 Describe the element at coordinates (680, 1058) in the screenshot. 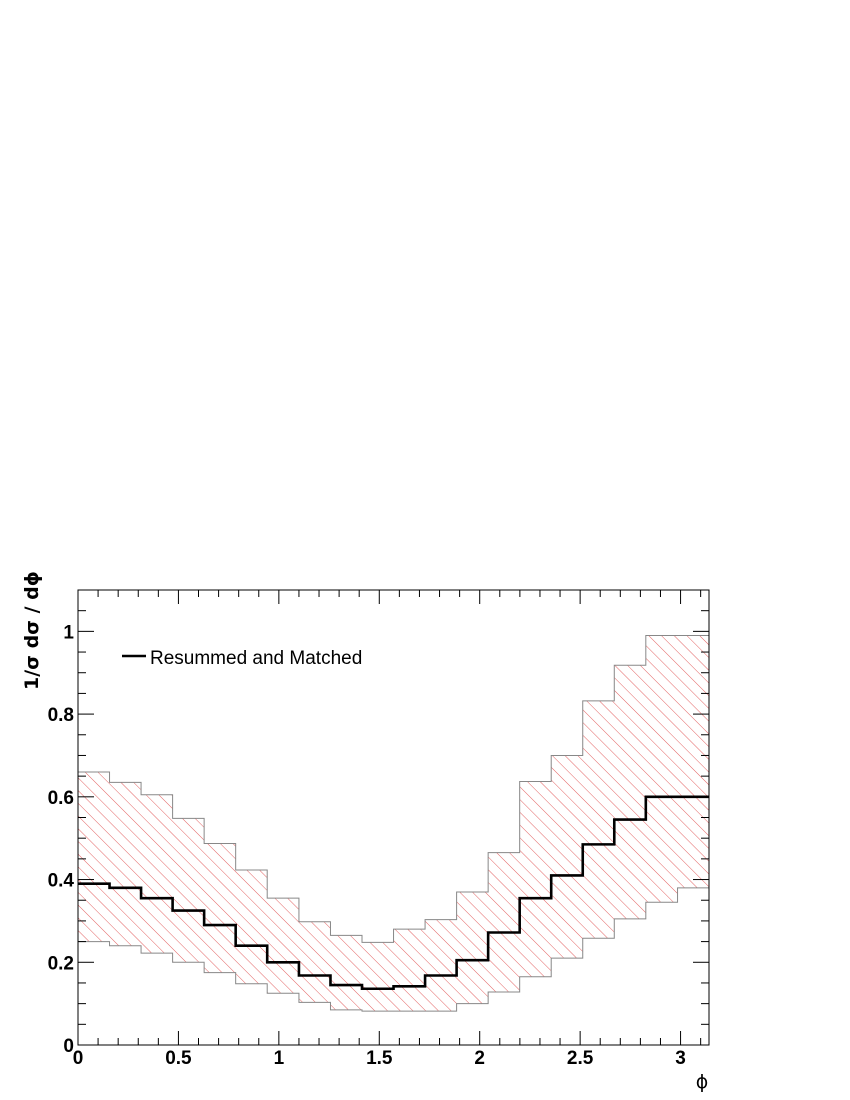

I see `x-tick-label: 3` at that location.